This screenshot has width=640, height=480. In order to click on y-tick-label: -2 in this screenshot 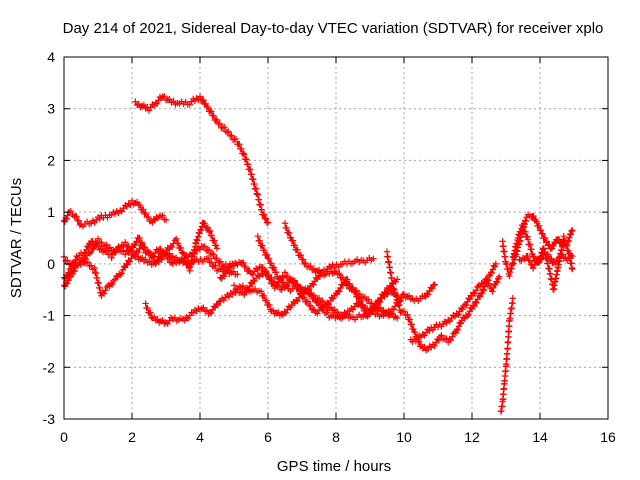, I will do `click(49, 367)`.